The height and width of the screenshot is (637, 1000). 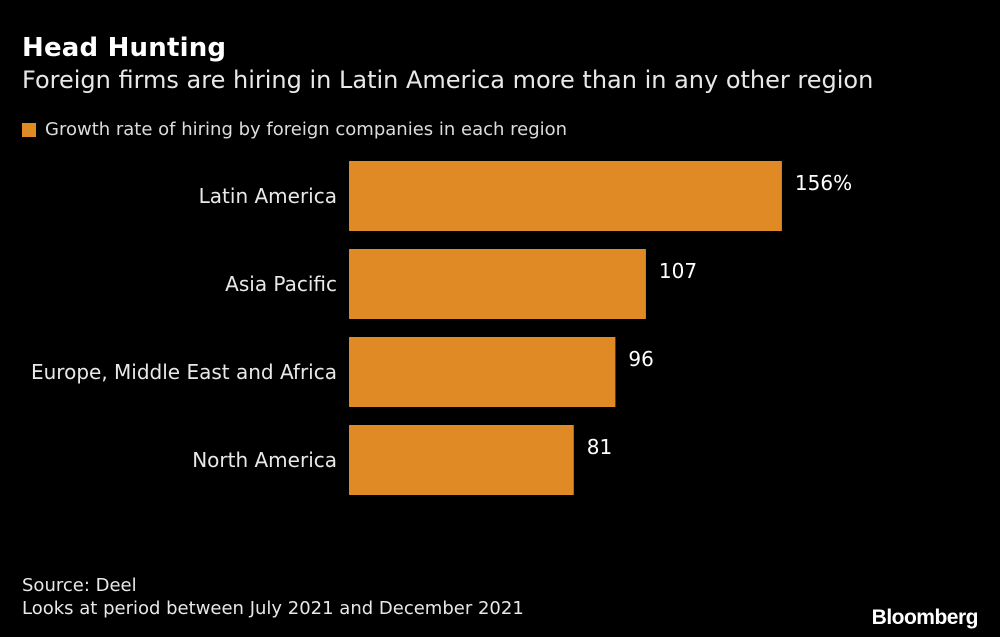 I want to click on category-label: Asia Pacific, so click(x=281, y=284).